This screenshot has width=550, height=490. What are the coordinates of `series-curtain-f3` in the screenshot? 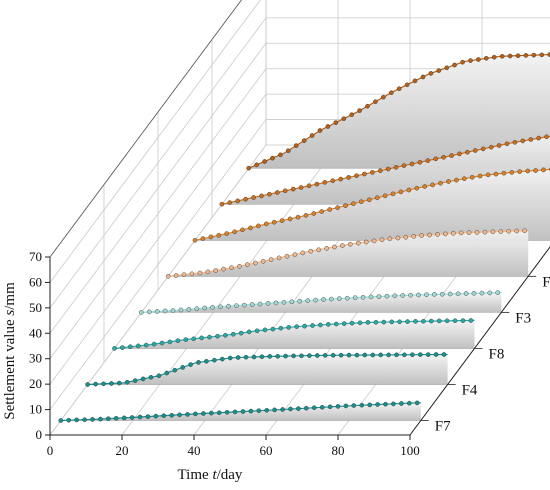 It's located at (321, 302).